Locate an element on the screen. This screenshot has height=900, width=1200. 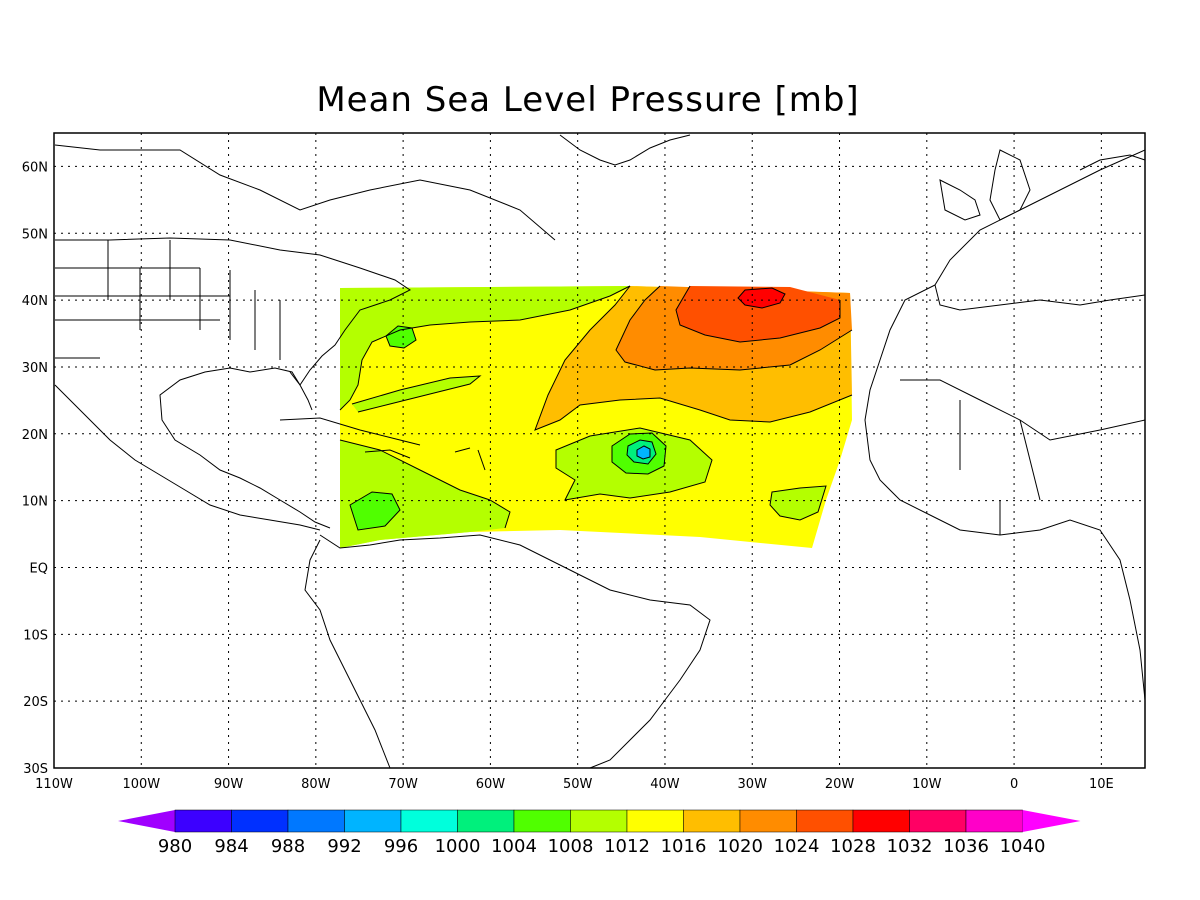
latitude-label: 20N is located at coordinates (35, 435).